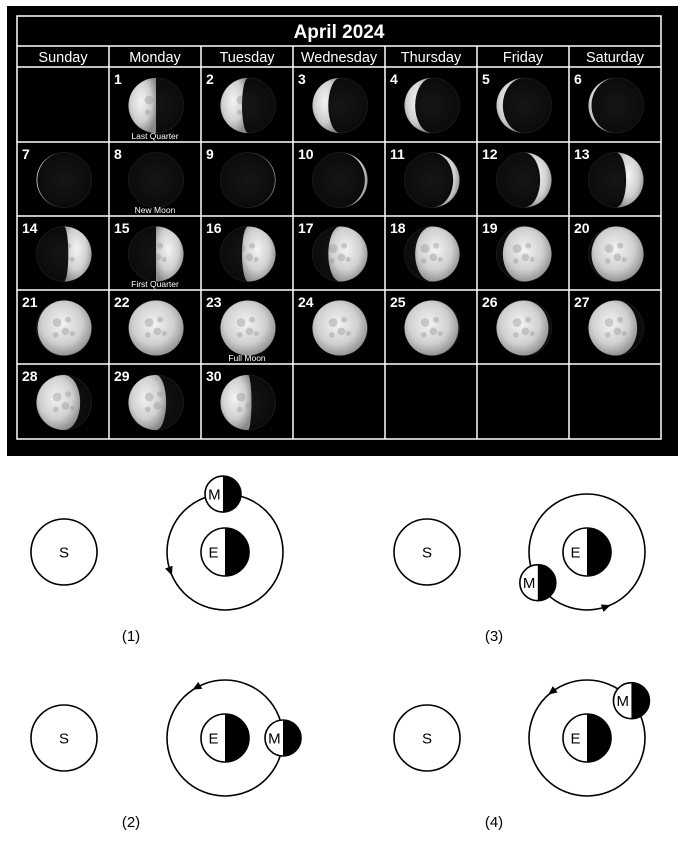 The height and width of the screenshot is (855, 686). What do you see at coordinates (241, 328) in the screenshot?
I see `day-cell: 23 Full Moon` at bounding box center [241, 328].